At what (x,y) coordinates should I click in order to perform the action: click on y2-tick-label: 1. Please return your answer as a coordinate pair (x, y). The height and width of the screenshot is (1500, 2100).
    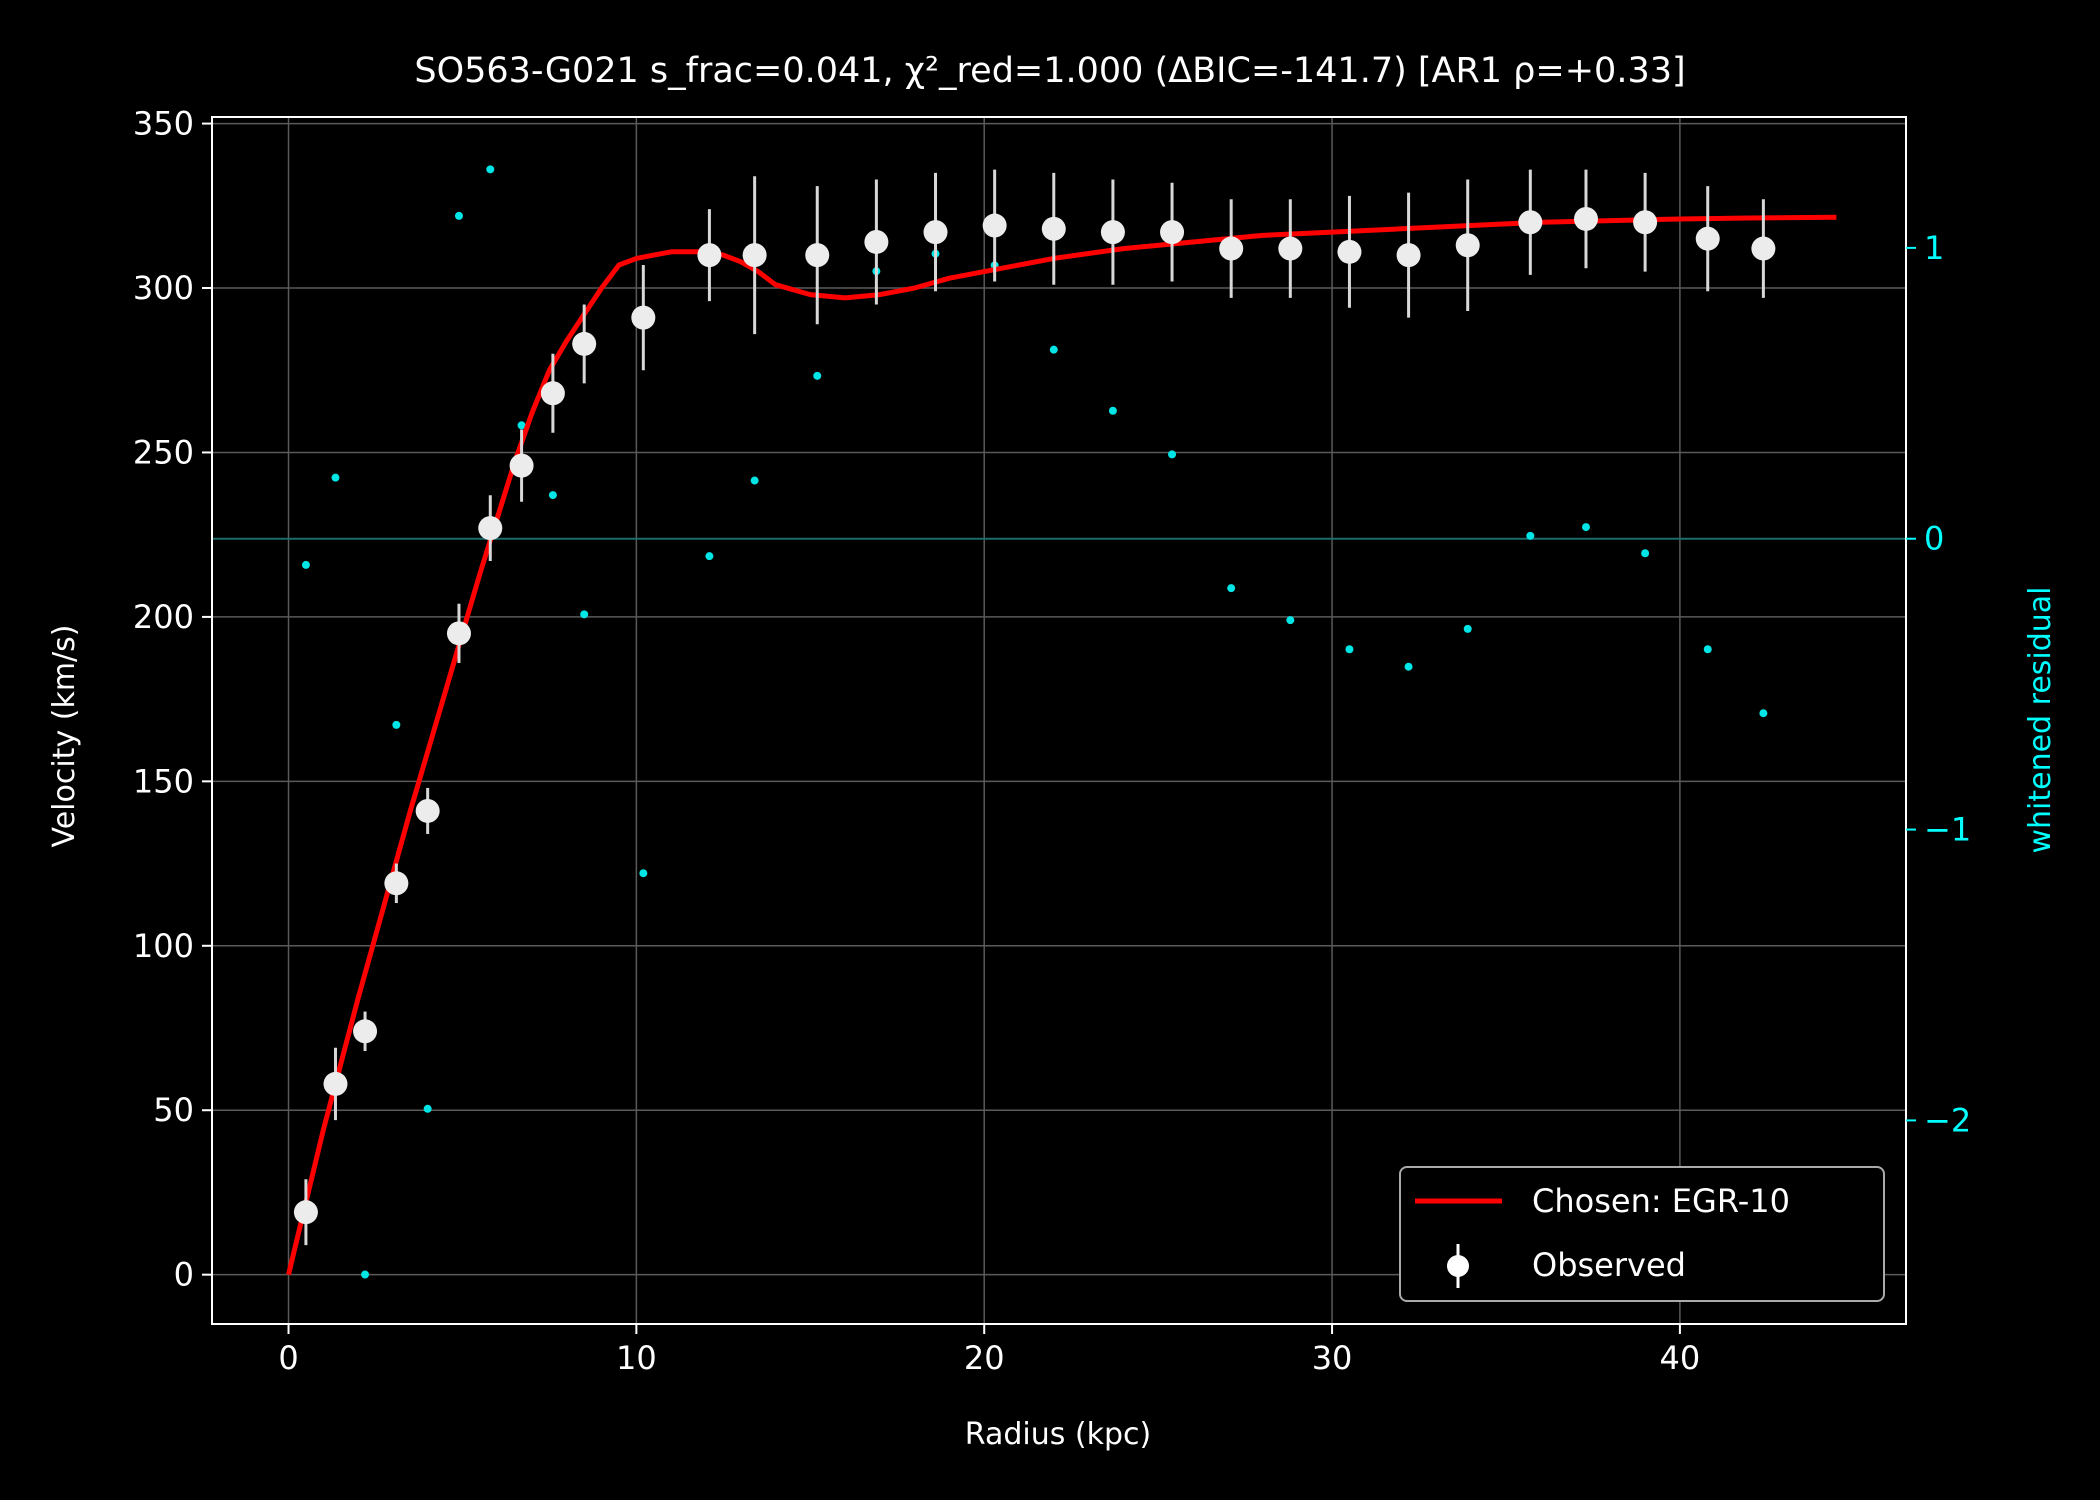
    Looking at the image, I should click on (1934, 248).